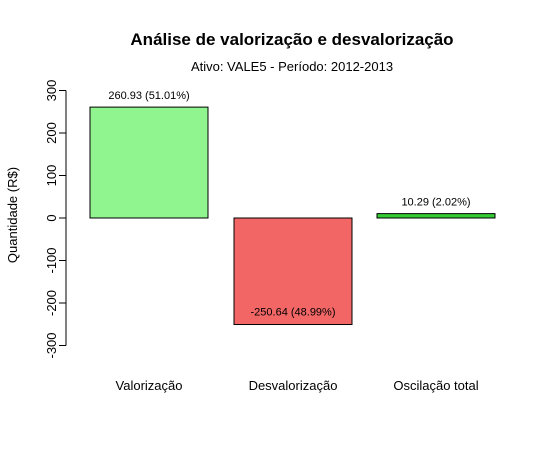  Describe the element at coordinates (148, 96) in the screenshot. I see `data-label-0: 260.93 (51.01%)` at that location.